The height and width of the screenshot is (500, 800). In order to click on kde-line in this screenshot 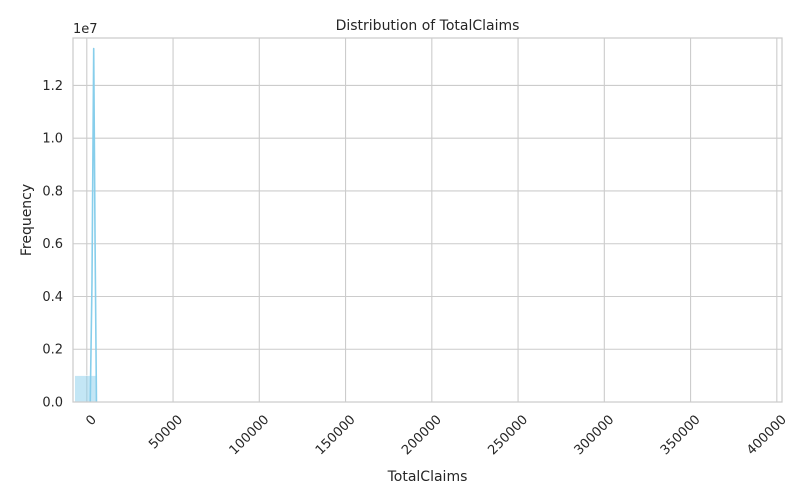, I will do `click(93, 225)`.